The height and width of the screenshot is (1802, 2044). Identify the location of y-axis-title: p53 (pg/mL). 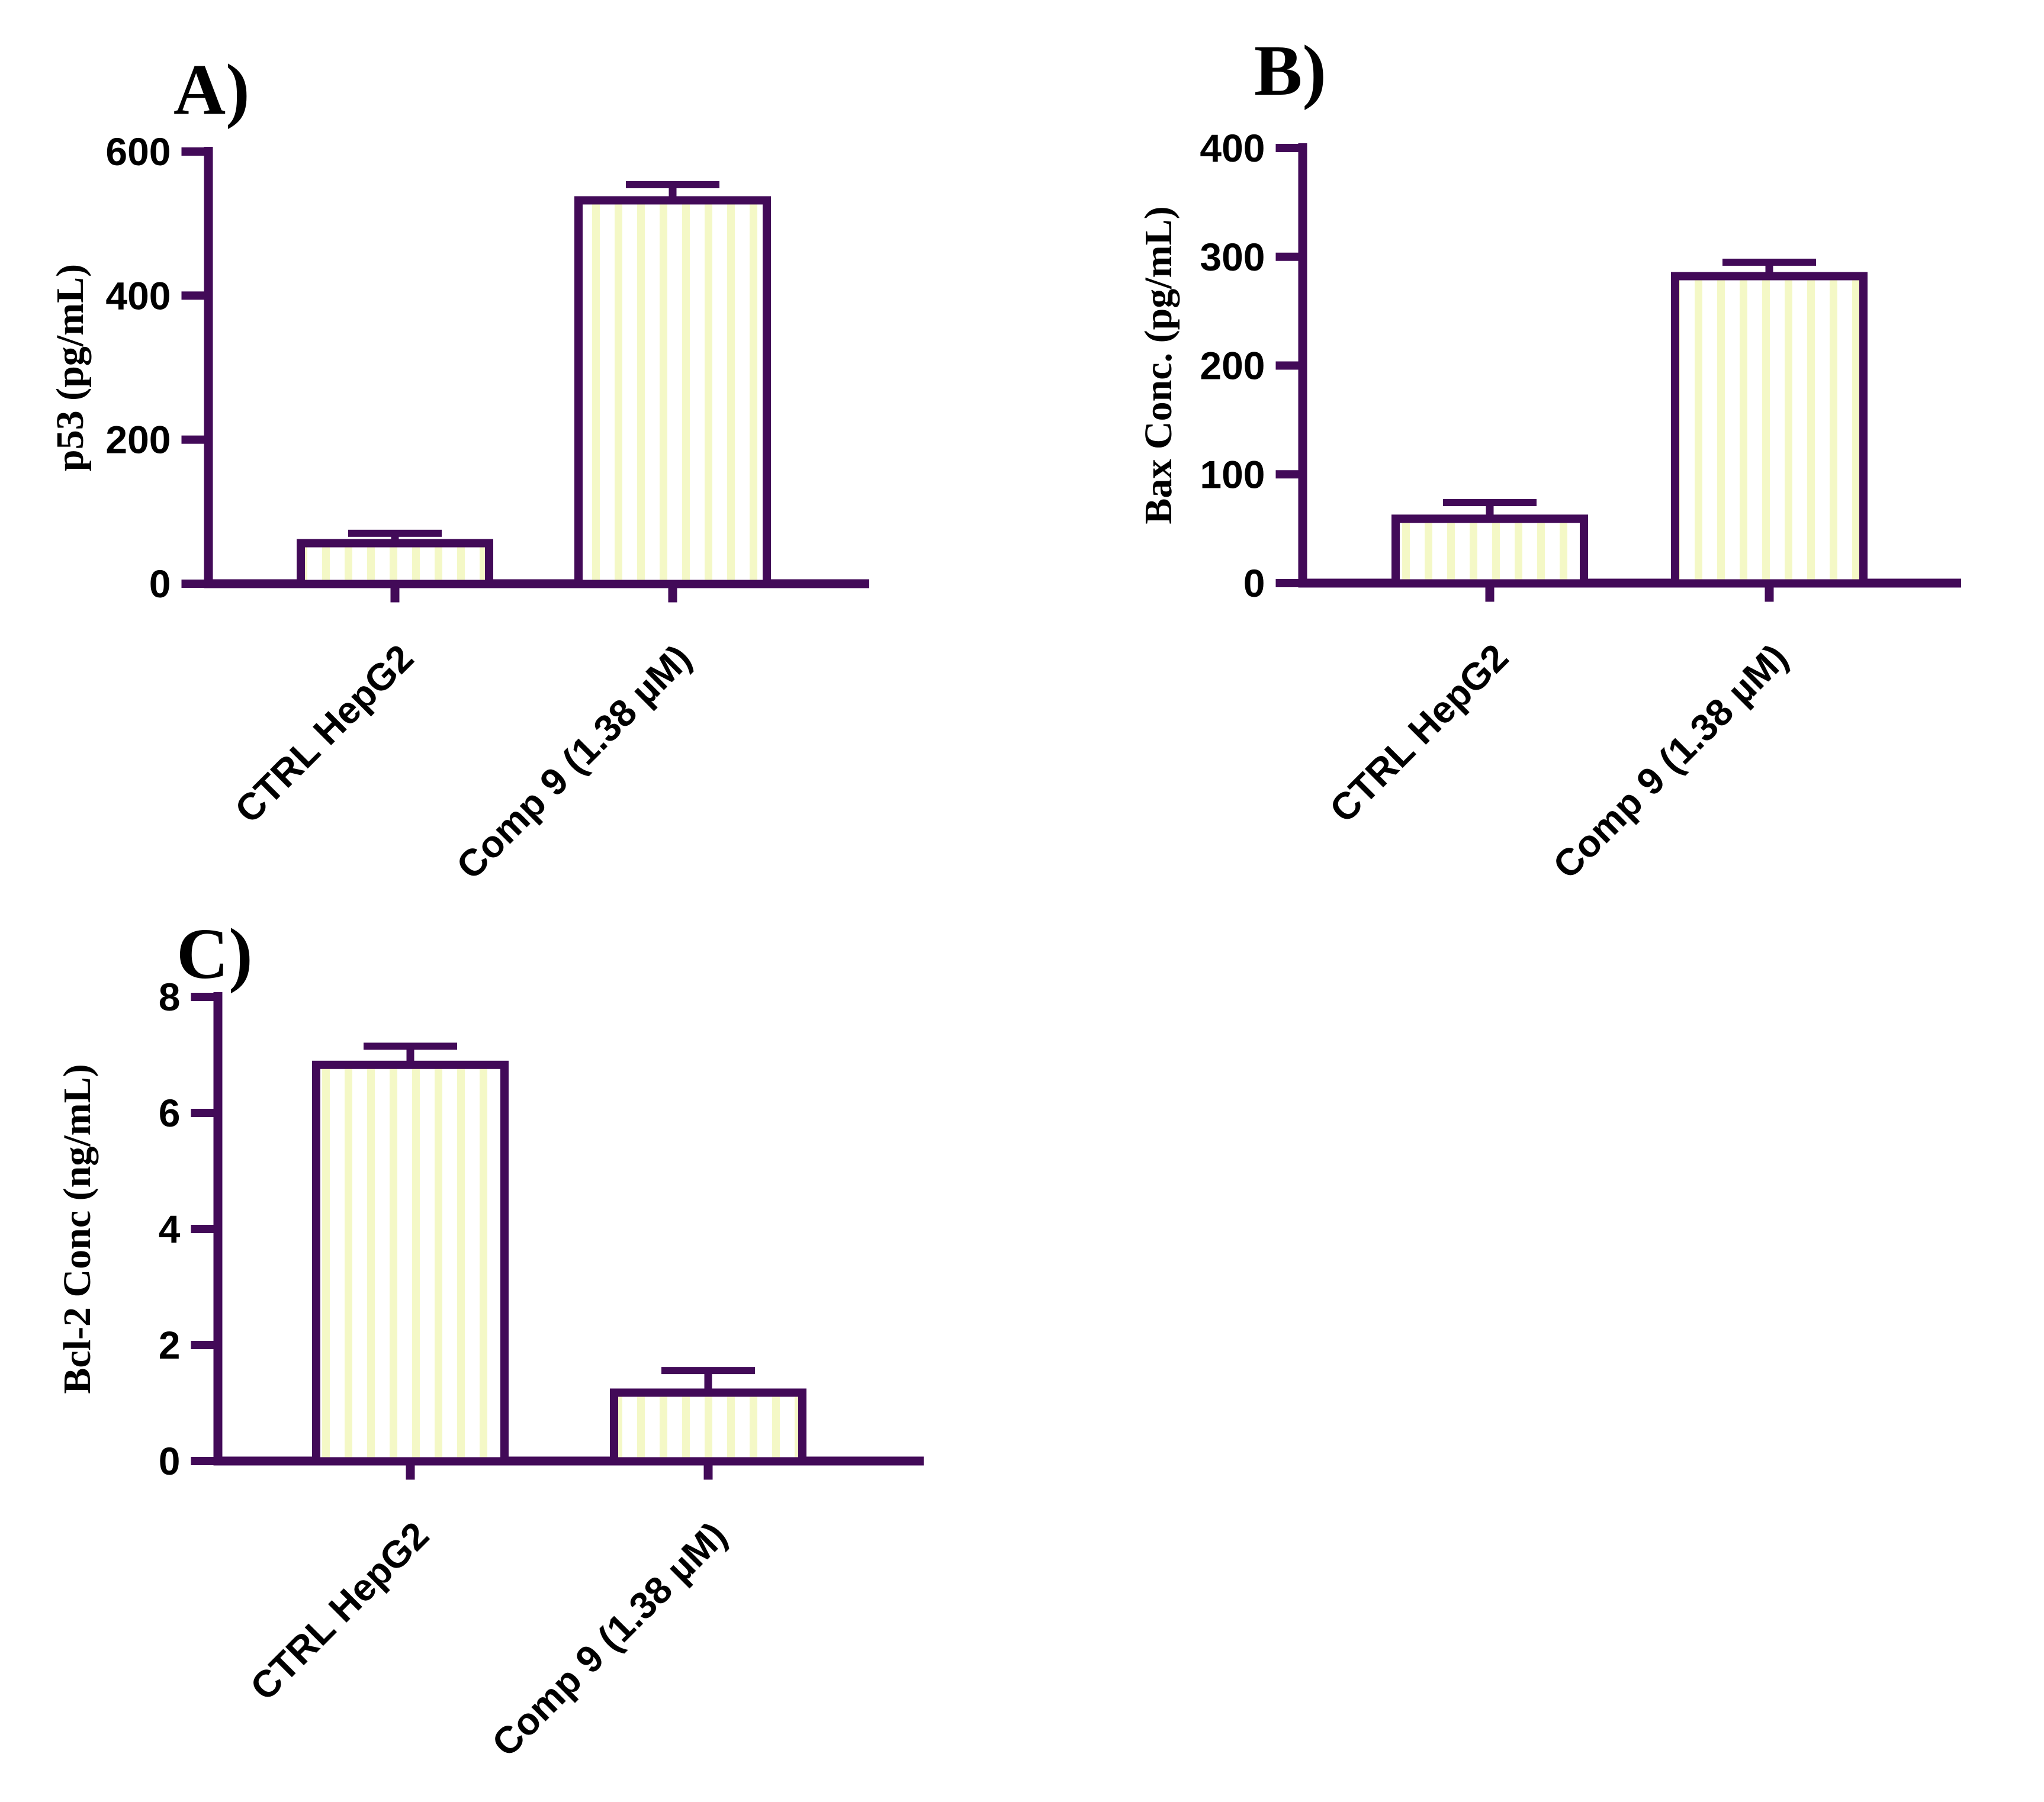
(70, 367).